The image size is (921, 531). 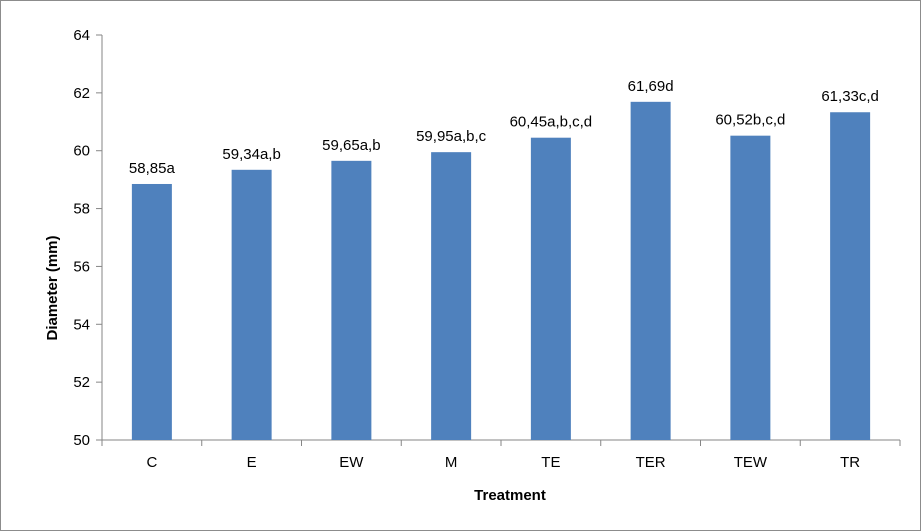 What do you see at coordinates (850, 462) in the screenshot?
I see `x-tick-label: TR` at bounding box center [850, 462].